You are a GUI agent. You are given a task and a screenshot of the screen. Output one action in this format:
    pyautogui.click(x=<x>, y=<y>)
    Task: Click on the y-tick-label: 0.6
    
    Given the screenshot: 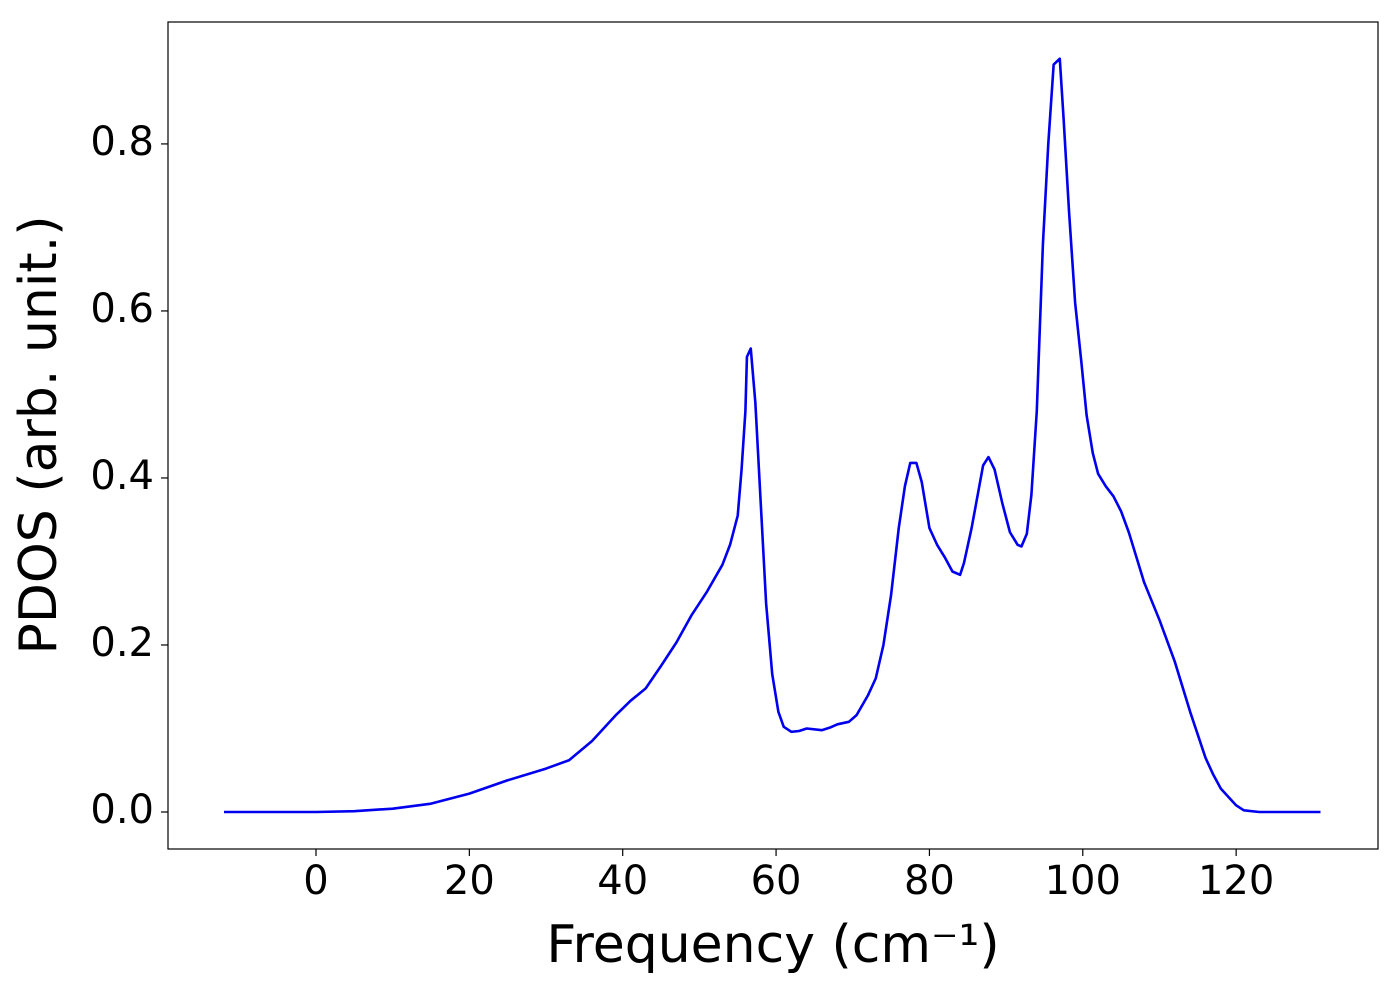 What is the action you would take?
    pyautogui.click(x=122, y=309)
    